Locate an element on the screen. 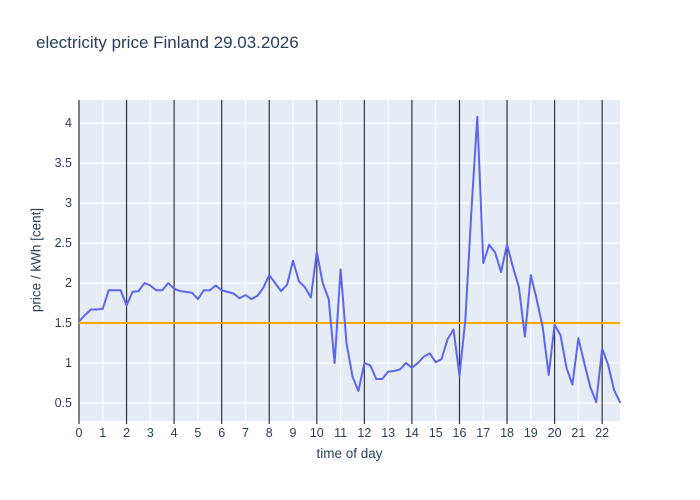  x-tick-label: 20 is located at coordinates (555, 433).